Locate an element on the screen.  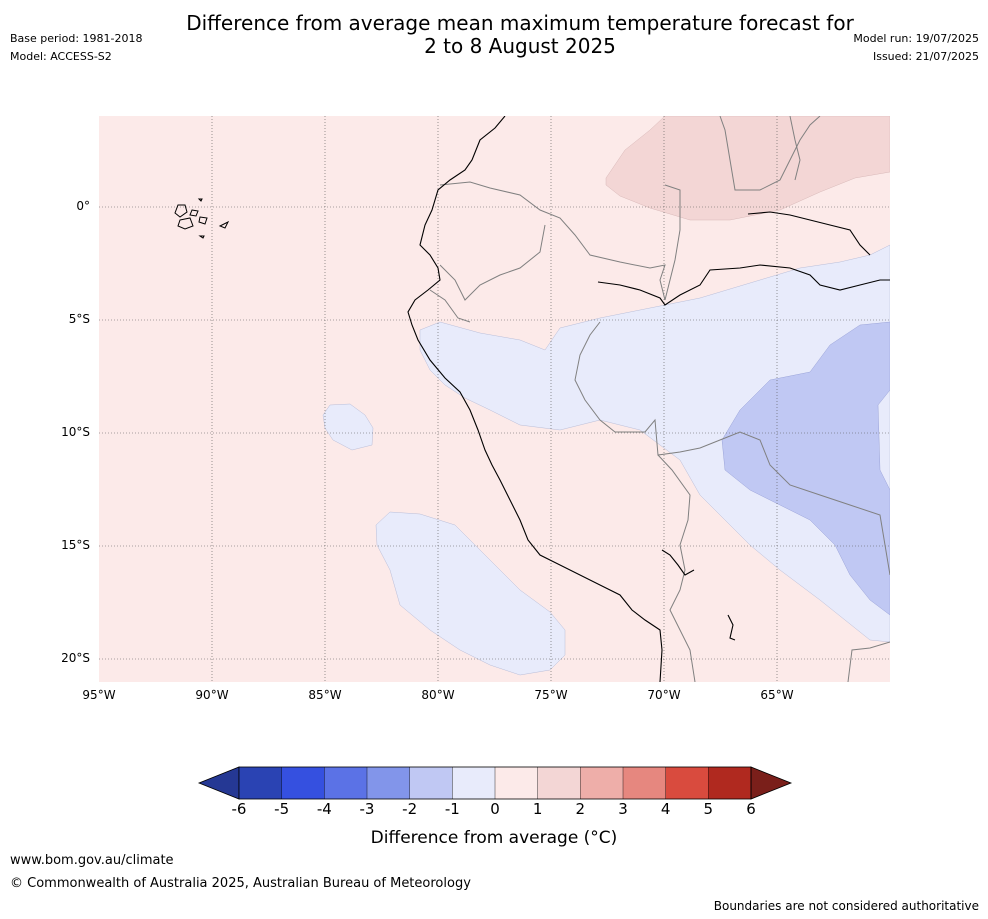
colorbar-tick-label: 6 is located at coordinates (751, 809).